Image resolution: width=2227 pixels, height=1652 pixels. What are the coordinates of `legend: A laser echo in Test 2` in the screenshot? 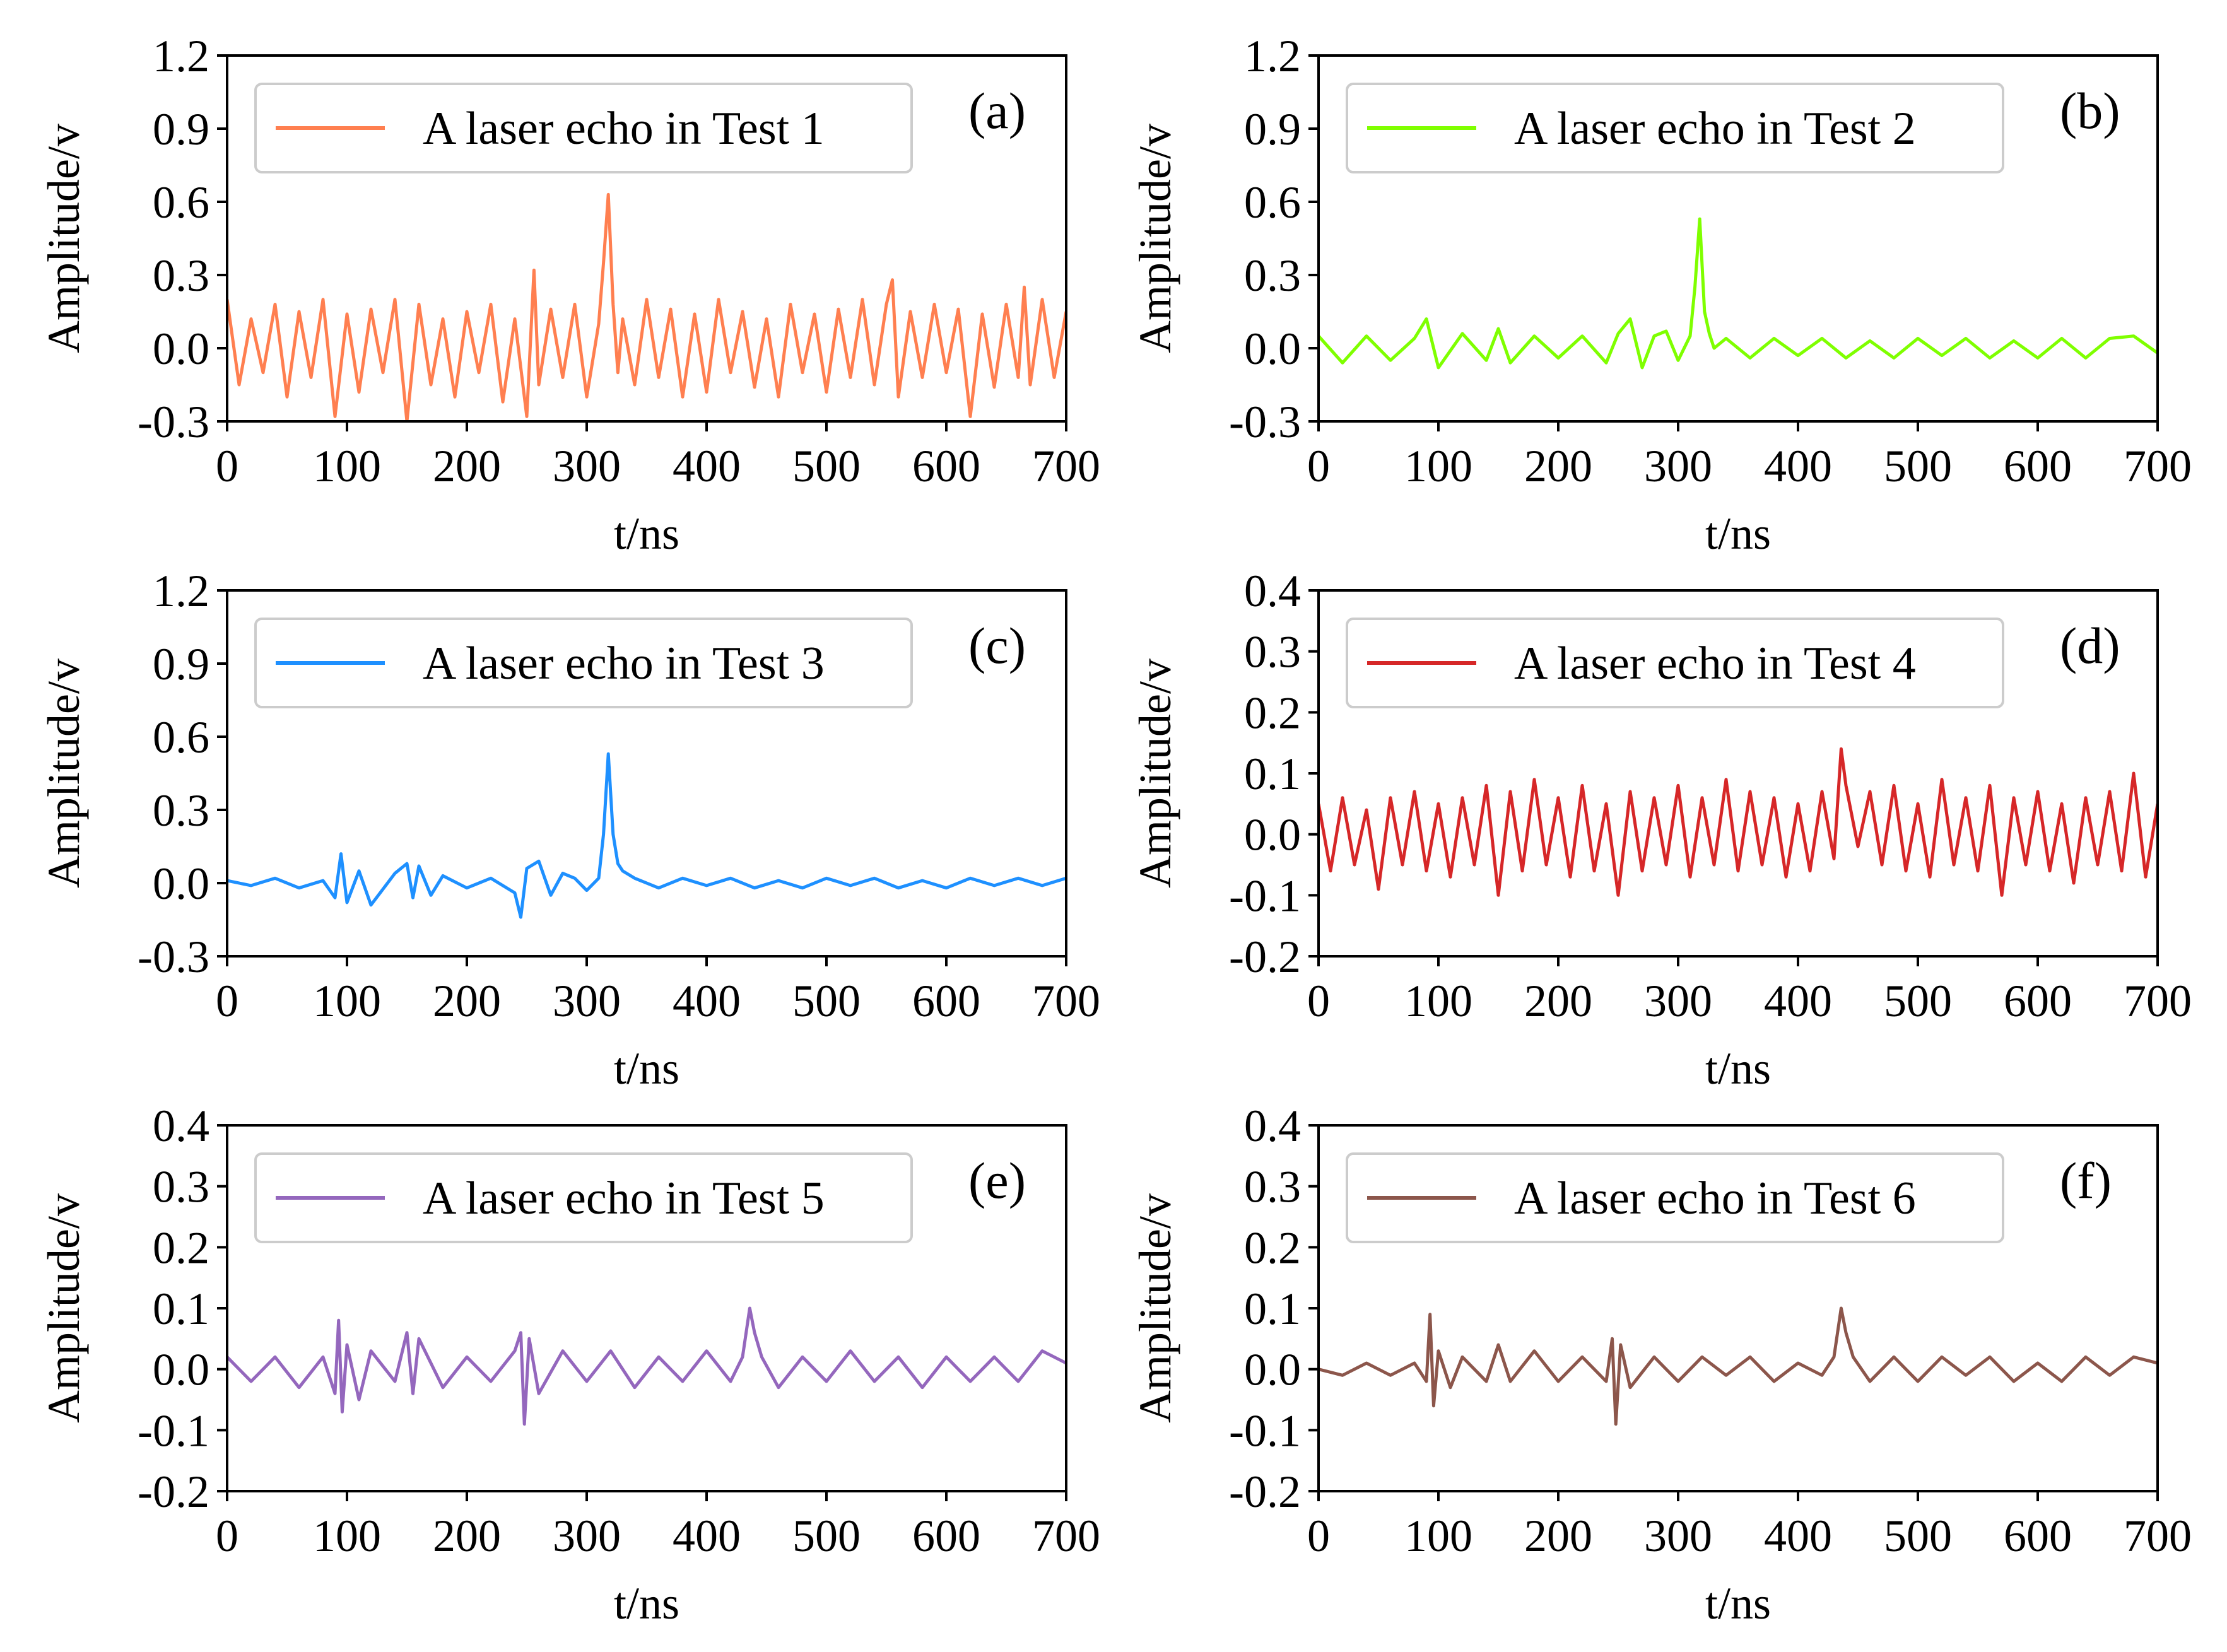 It's located at (1675, 128).